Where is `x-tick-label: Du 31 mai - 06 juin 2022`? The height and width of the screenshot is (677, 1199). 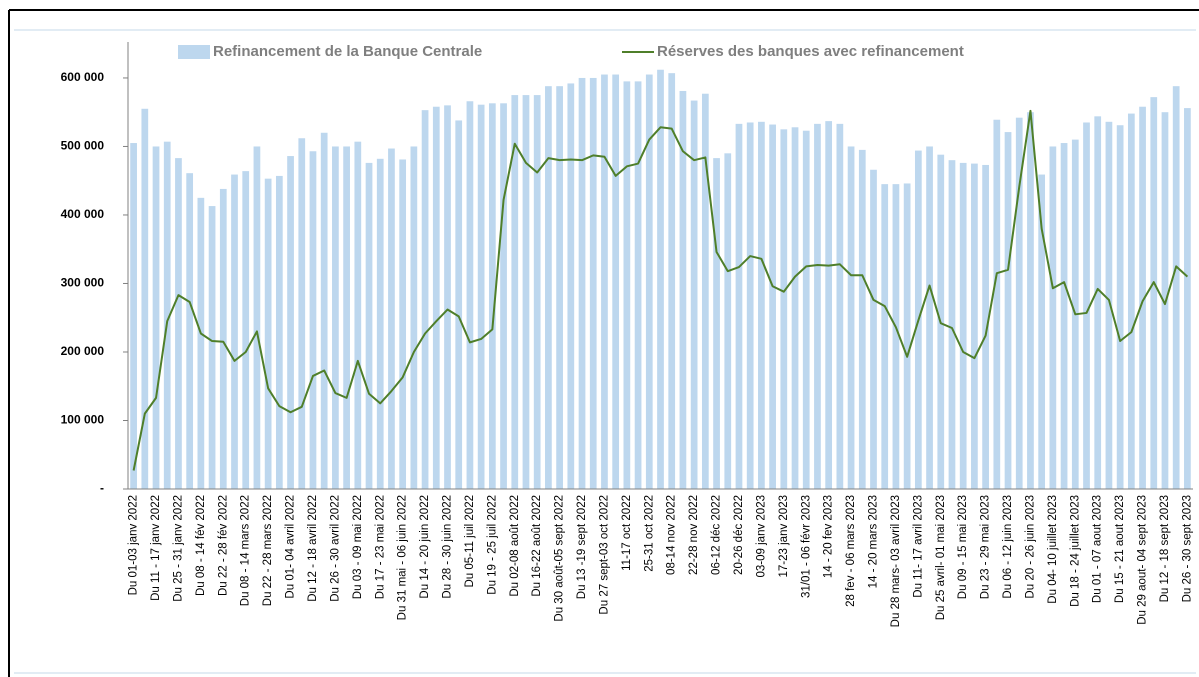 x-tick-label: Du 31 mai - 06 juin 2022 is located at coordinates (403, 557).